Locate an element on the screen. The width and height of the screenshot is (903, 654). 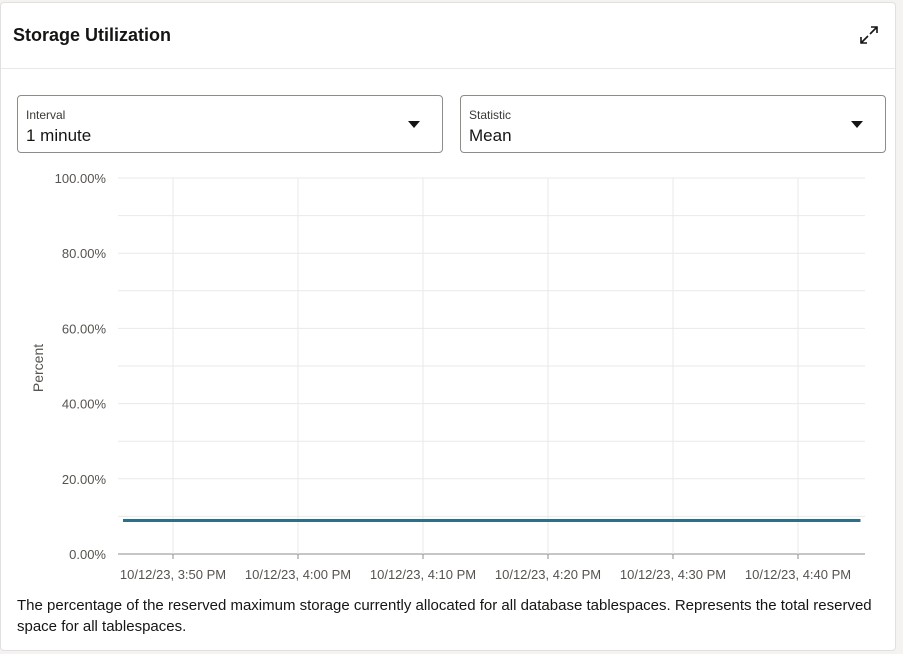
expand-button is located at coordinates (869, 35).